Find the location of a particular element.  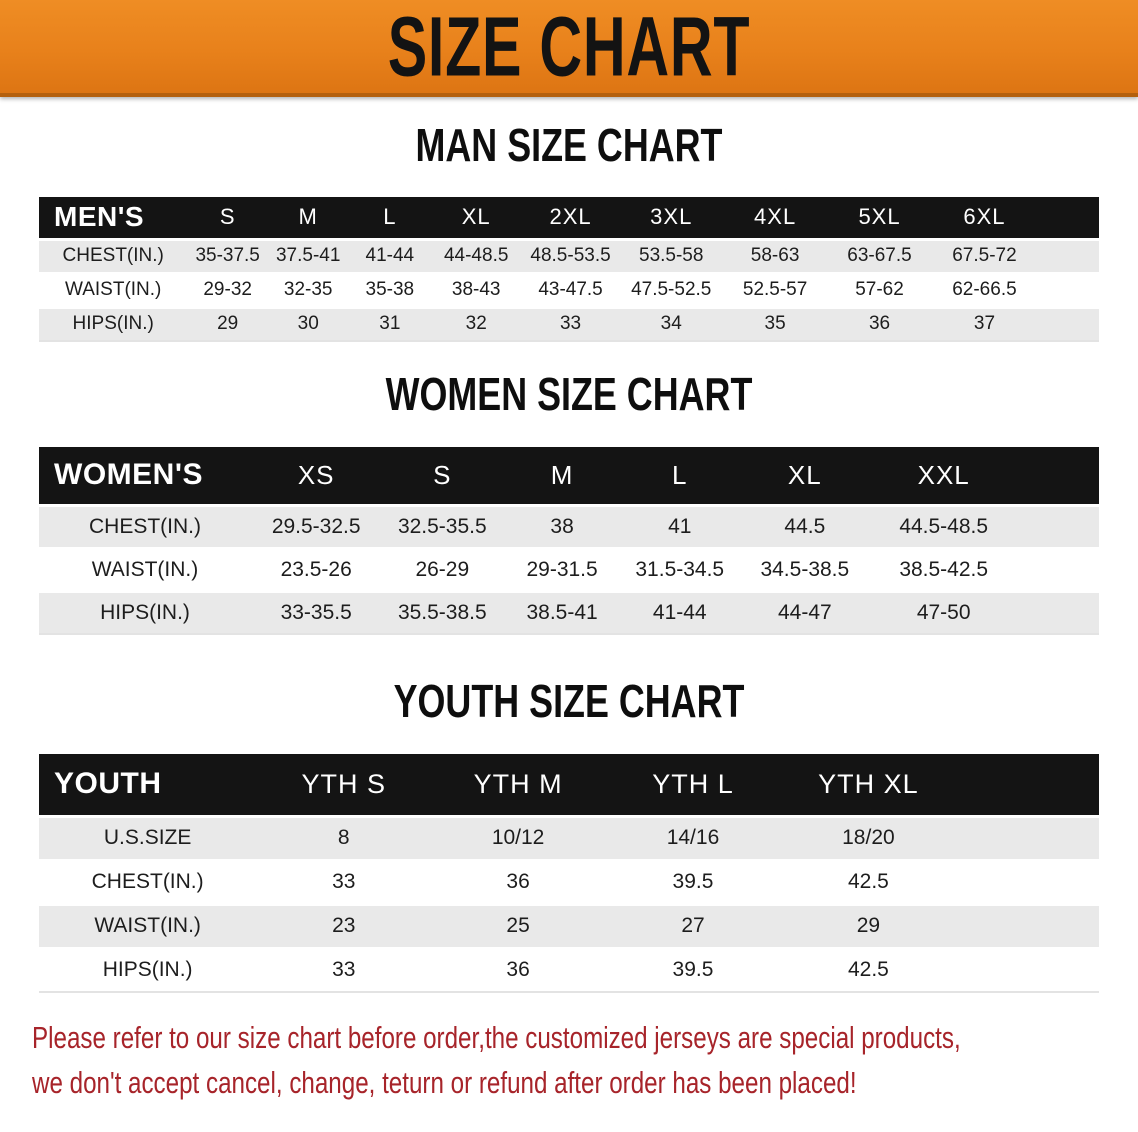

measurement-cell: 31.5-34.5 is located at coordinates (680, 569).